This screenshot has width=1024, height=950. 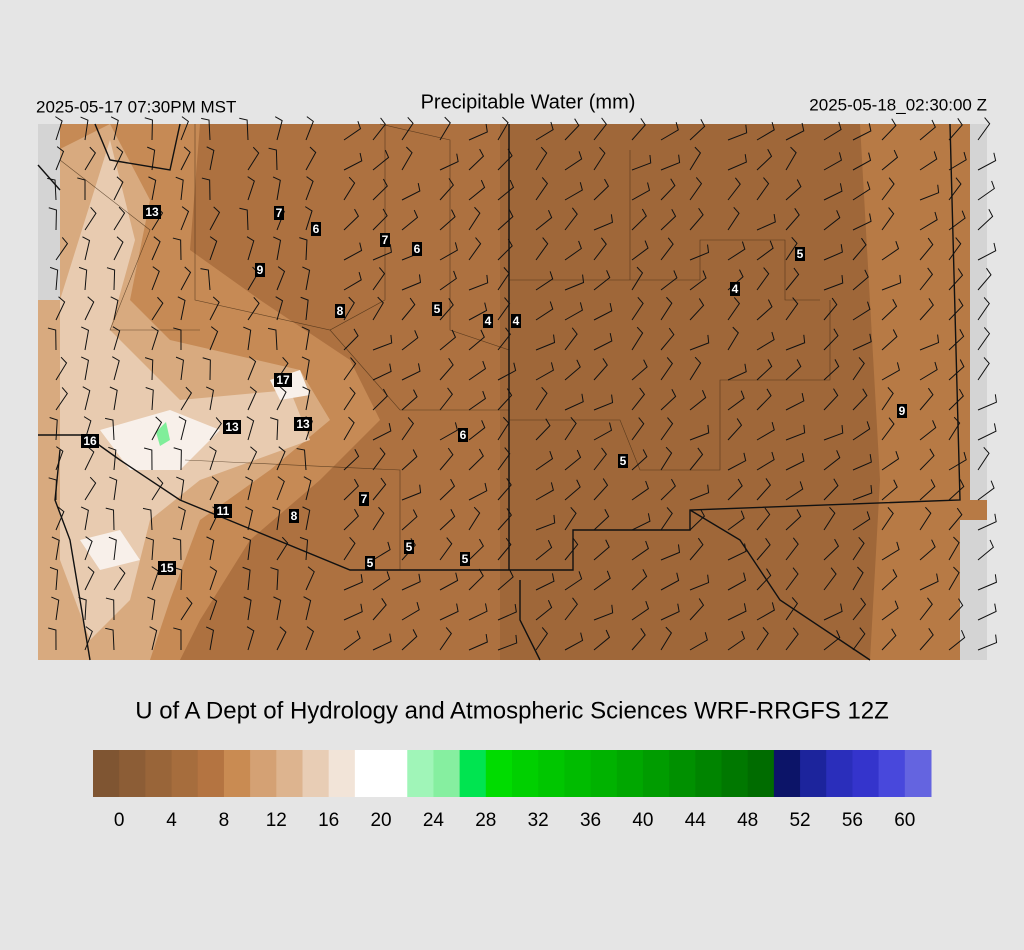 I want to click on station-value: 6, so click(x=463, y=435).